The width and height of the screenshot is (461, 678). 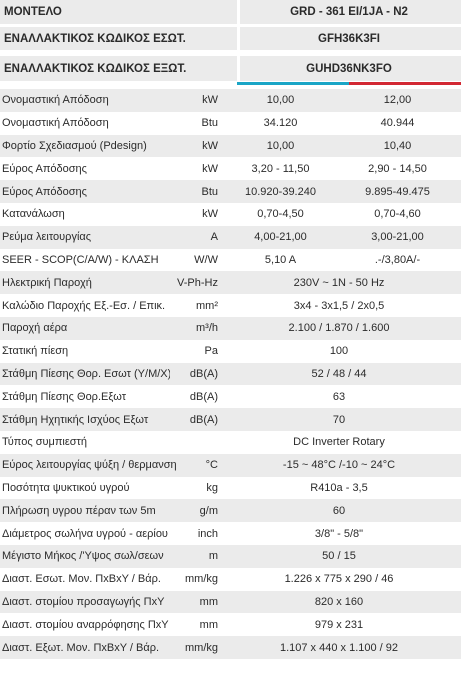 I want to click on spec-value: 50 / 15, so click(x=339, y=556).